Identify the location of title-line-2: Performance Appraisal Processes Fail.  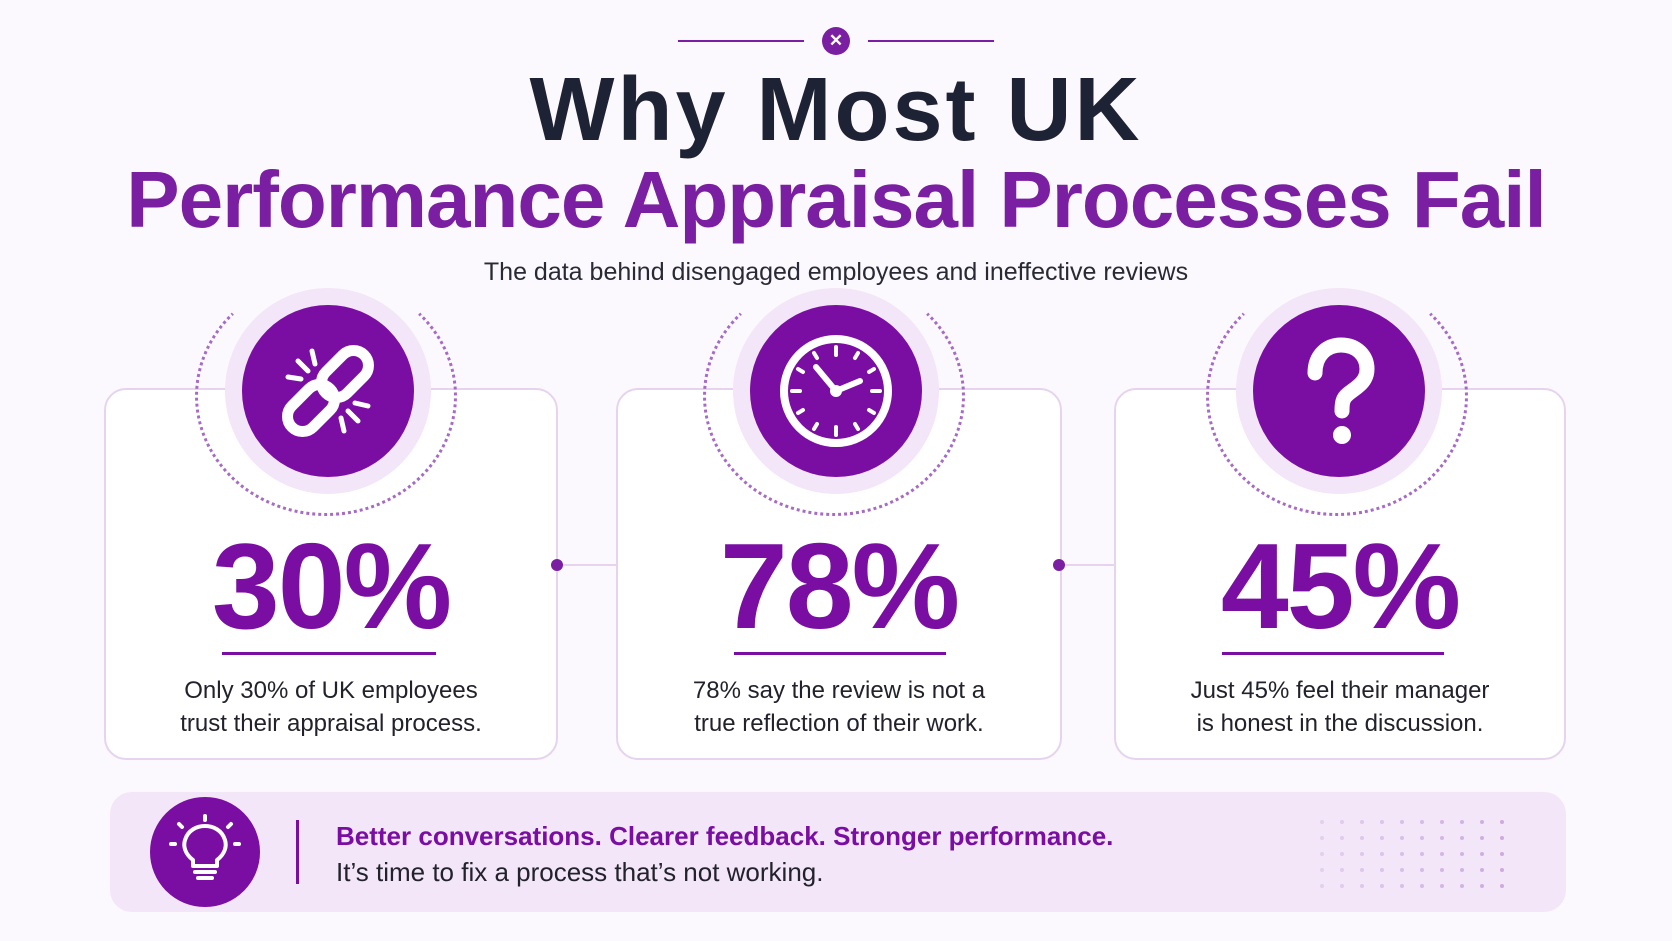
(836, 199).